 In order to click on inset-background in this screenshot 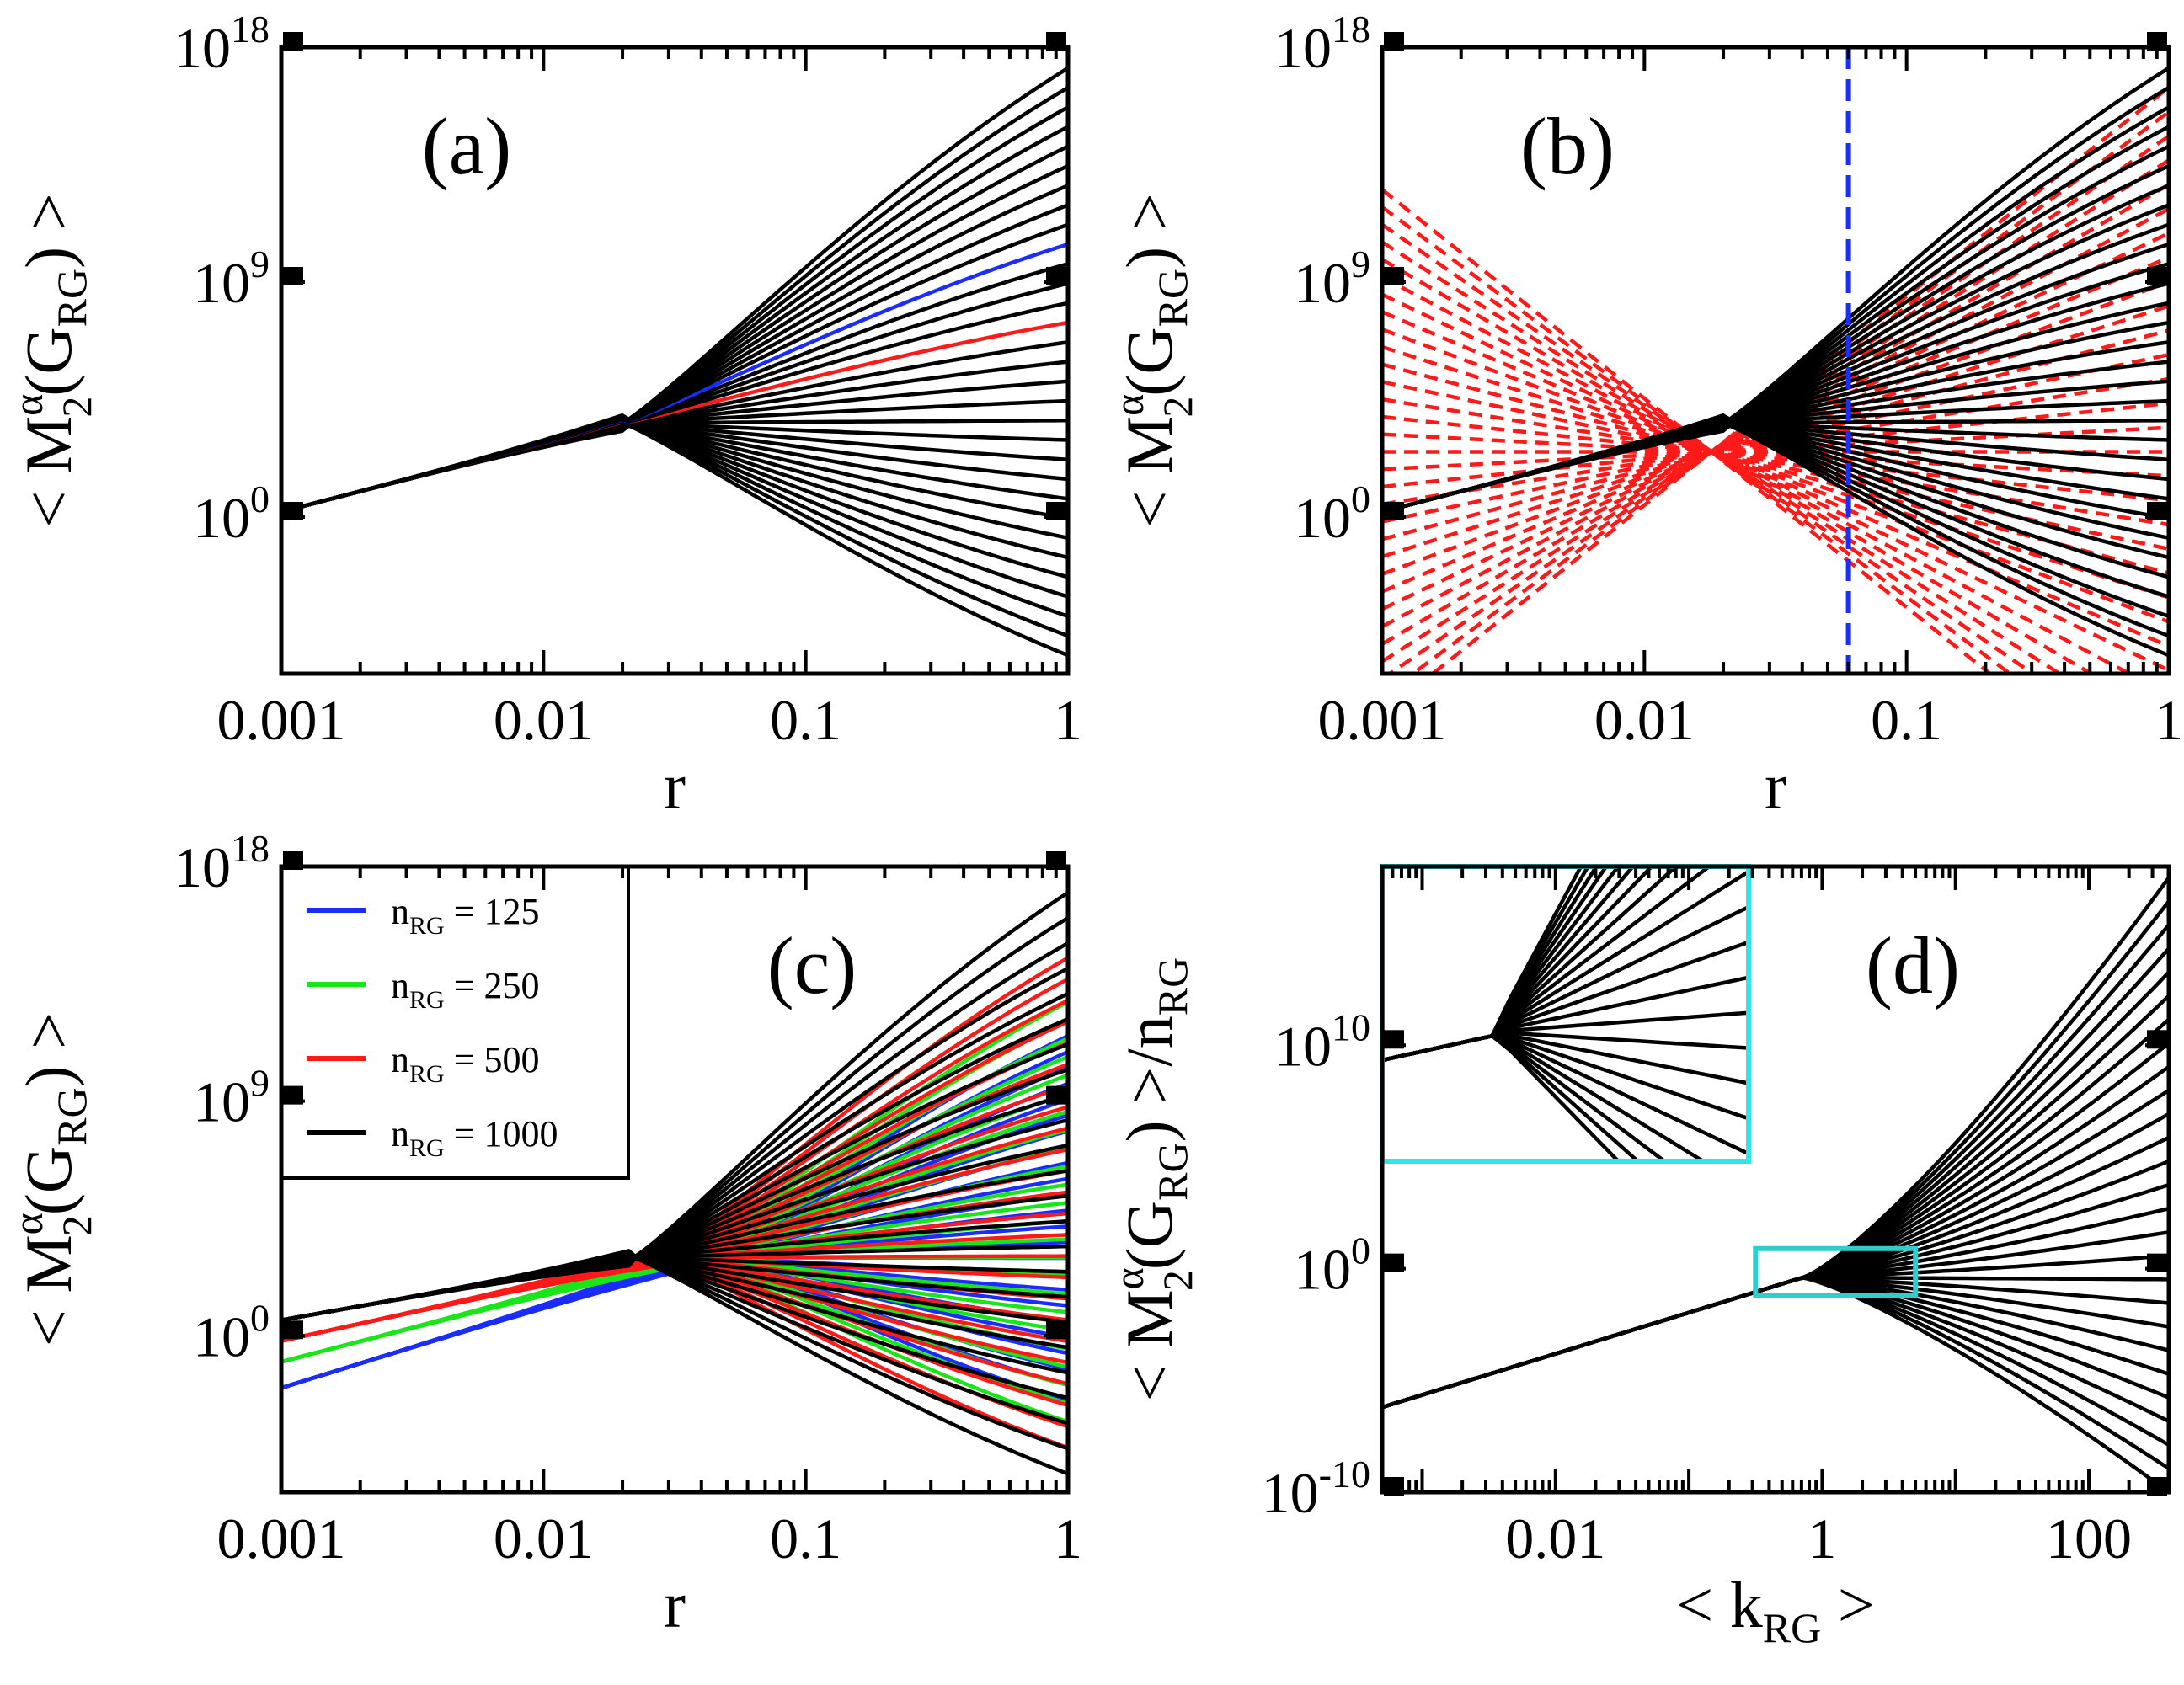, I will do `click(1565, 1014)`.